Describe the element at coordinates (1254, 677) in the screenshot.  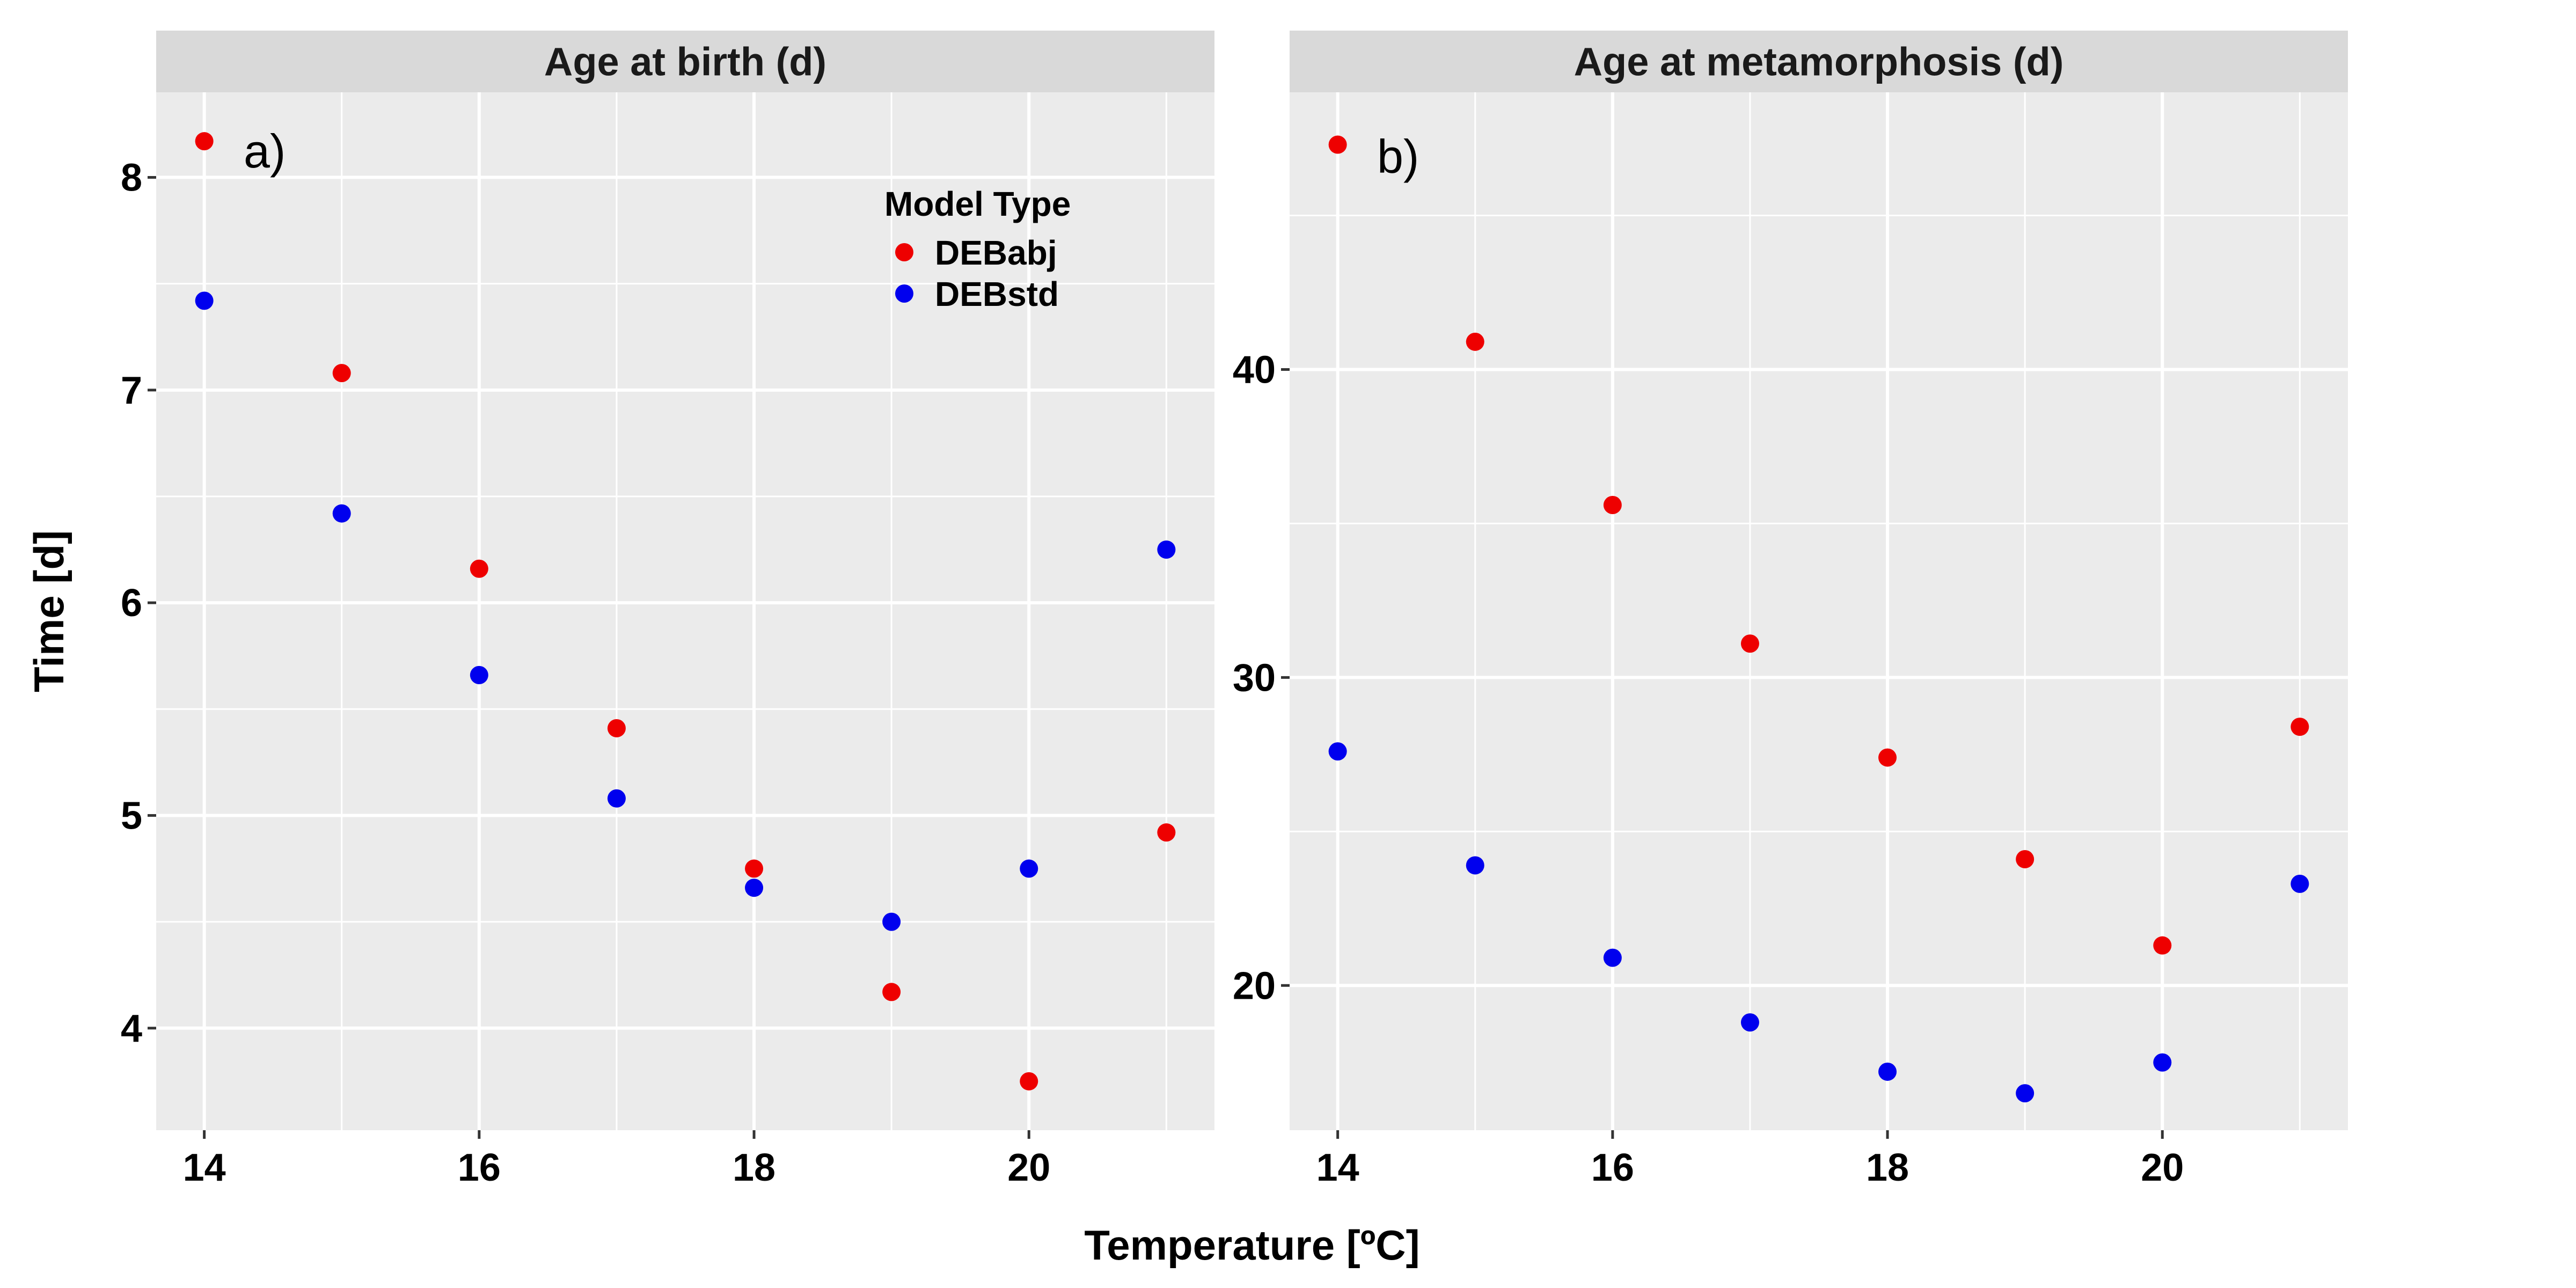
I see `panel-b-y-tick-label: 30` at that location.